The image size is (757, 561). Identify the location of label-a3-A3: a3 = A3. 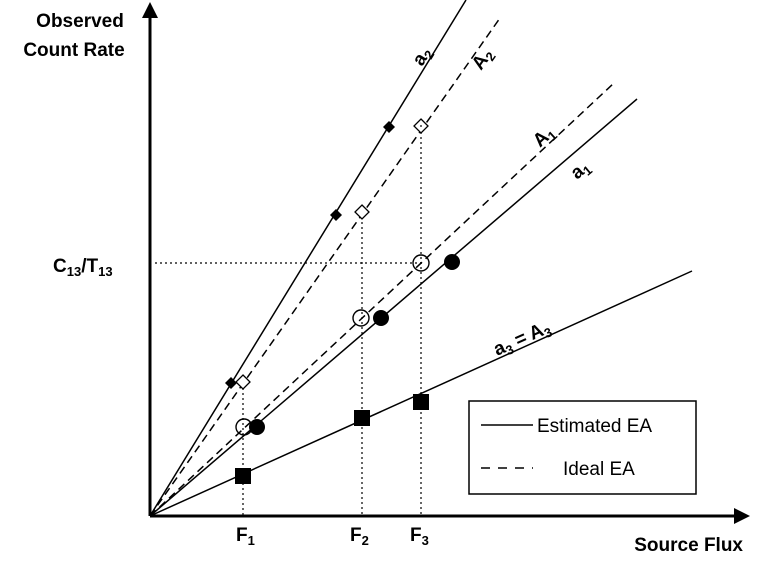
(522, 339).